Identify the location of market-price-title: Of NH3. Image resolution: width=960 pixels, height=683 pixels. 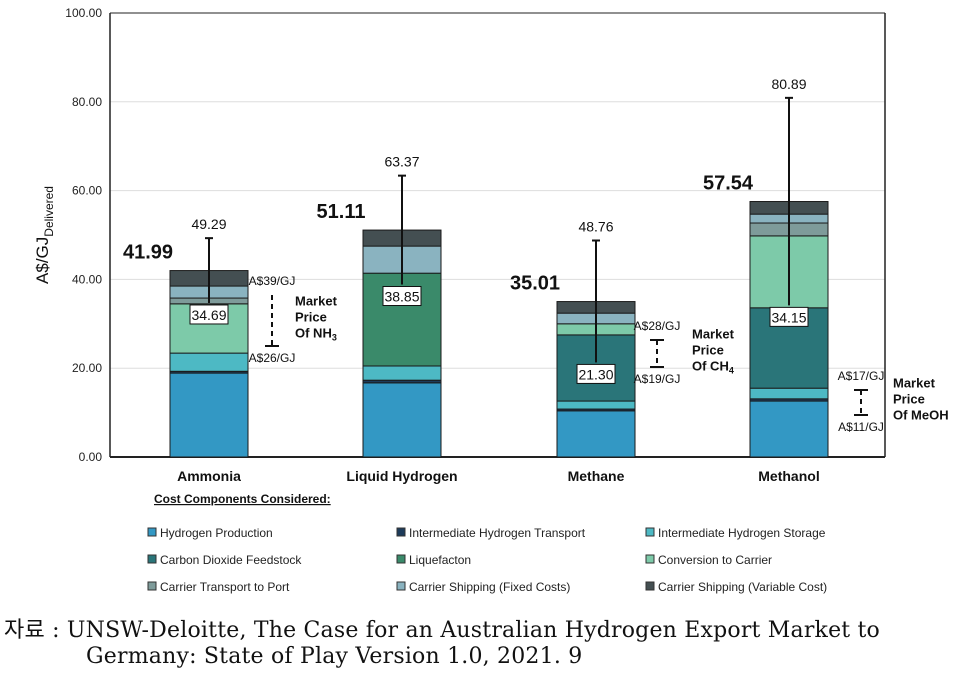
(316, 334).